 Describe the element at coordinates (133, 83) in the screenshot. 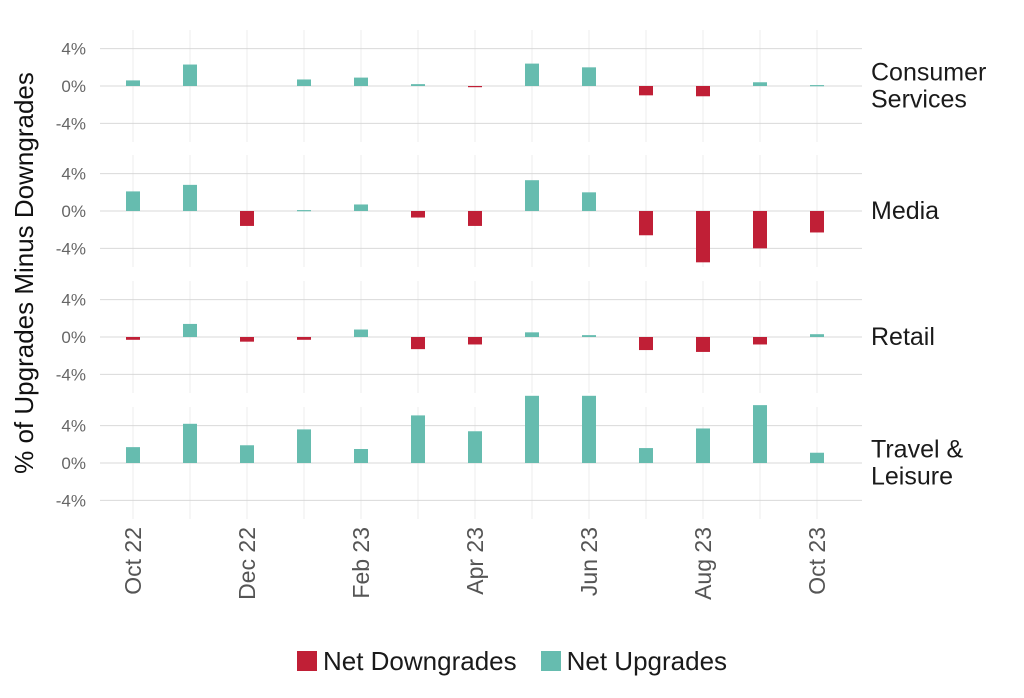

I see `bar-consumer-services-oct-22-net-upgrades` at that location.